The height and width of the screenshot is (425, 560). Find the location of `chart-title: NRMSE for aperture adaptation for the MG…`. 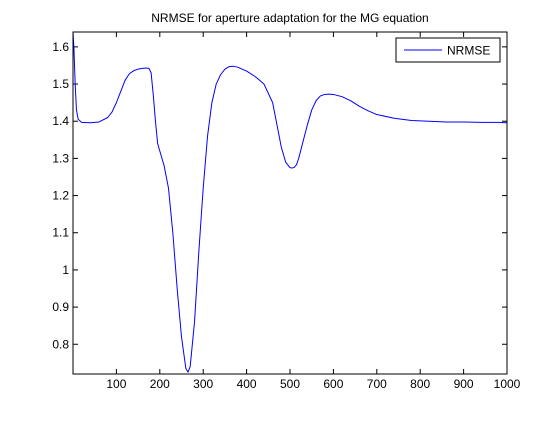

chart-title: NRMSE for aperture adaptation for the MG… is located at coordinates (289, 18).